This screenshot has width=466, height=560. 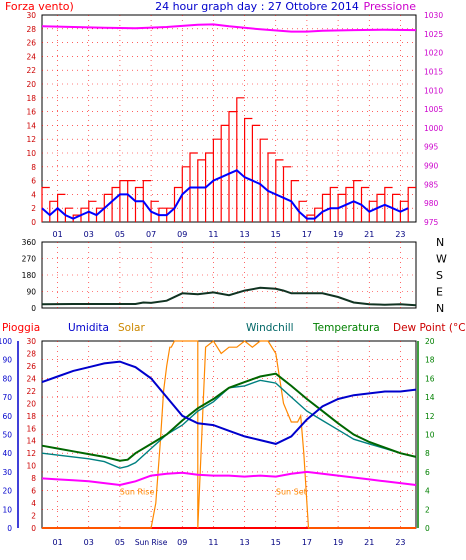 What do you see at coordinates (430, 416) in the screenshot?
I see `temperature-tick-label: 12` at bounding box center [430, 416].